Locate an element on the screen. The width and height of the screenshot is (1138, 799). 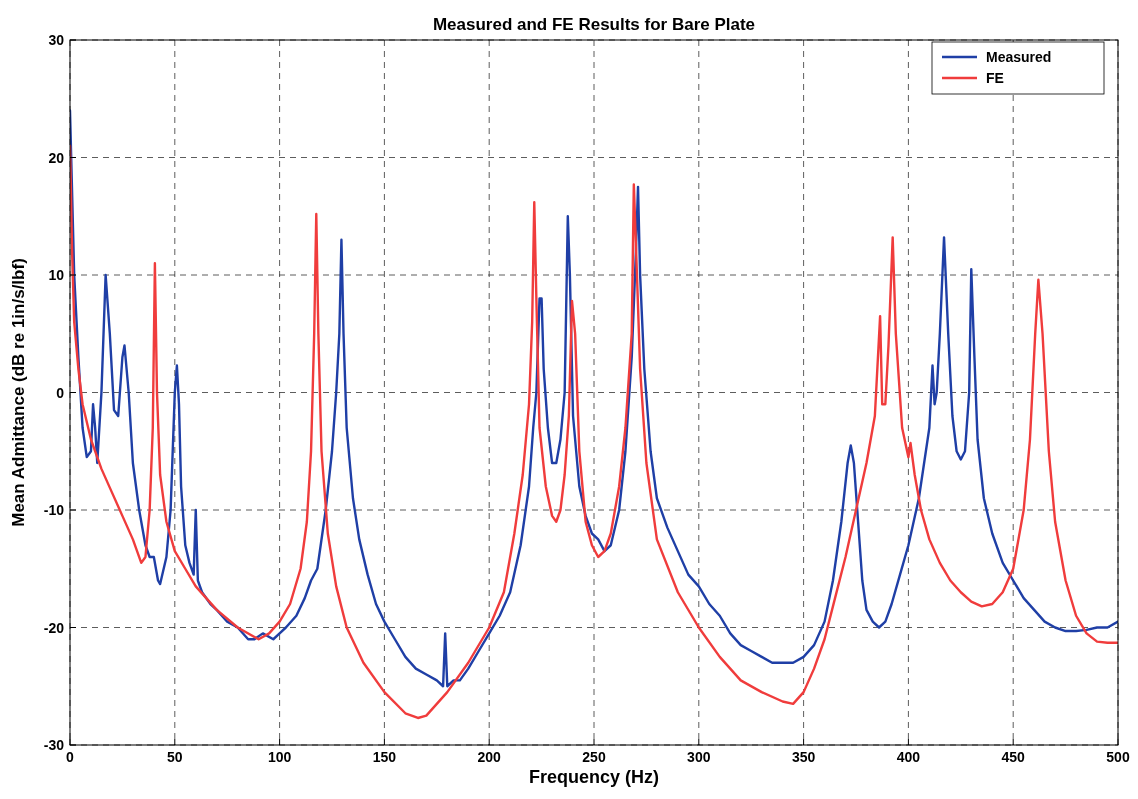
x-tick-label: 100 is located at coordinates (279, 757).